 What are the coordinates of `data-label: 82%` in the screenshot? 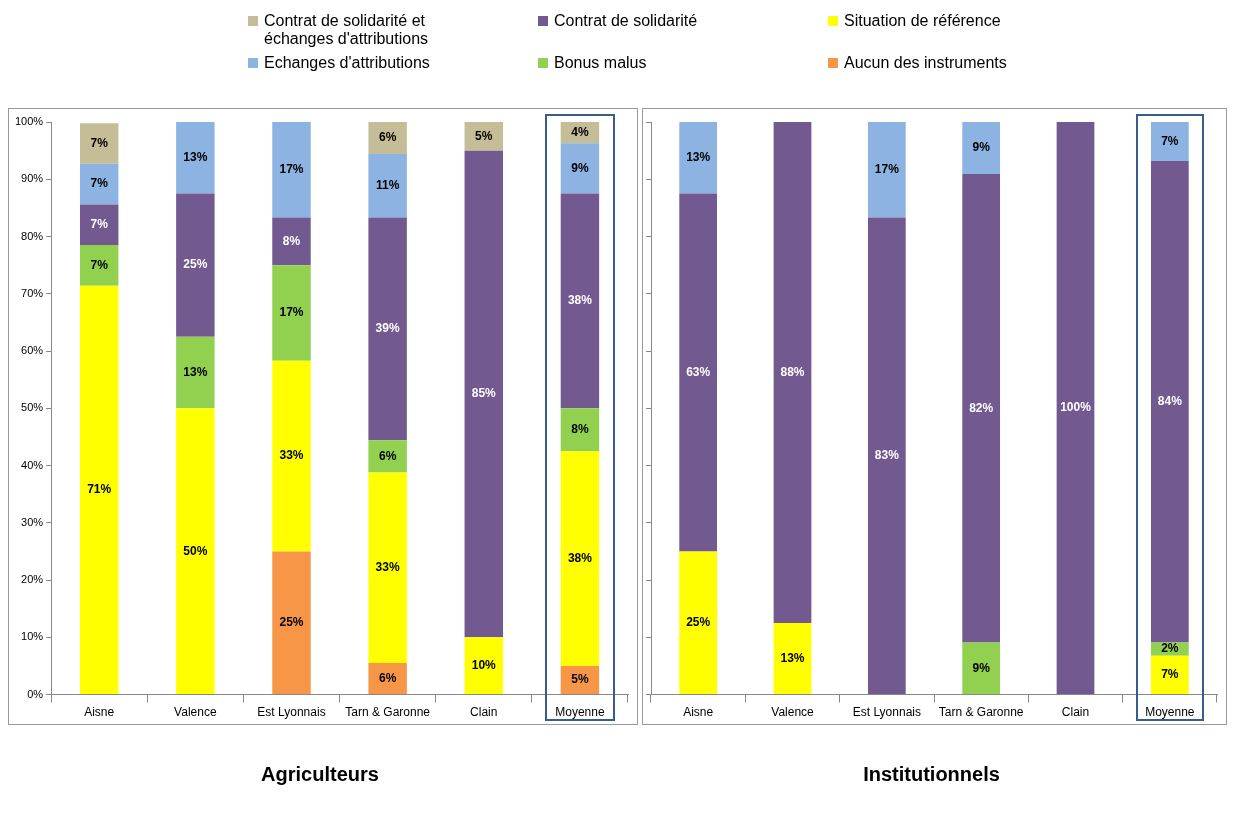 It's located at (981, 407).